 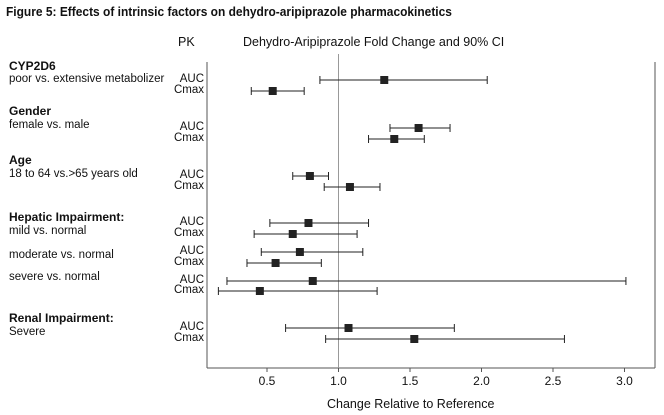 What do you see at coordinates (481, 381) in the screenshot?
I see `x-tick-label: 2.0` at bounding box center [481, 381].